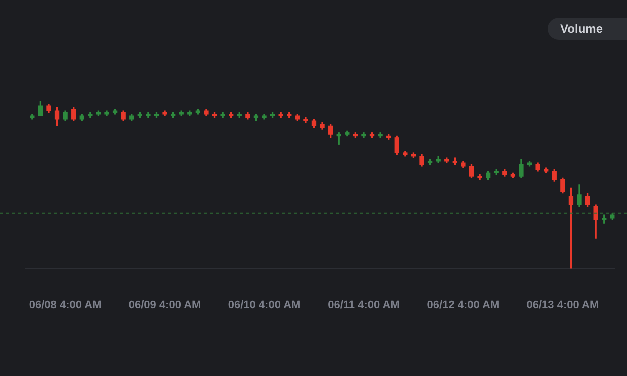 This screenshot has width=627, height=376. What do you see at coordinates (463, 305) in the screenshot?
I see `x-tick-label: 06/12 4:00 AM` at bounding box center [463, 305].